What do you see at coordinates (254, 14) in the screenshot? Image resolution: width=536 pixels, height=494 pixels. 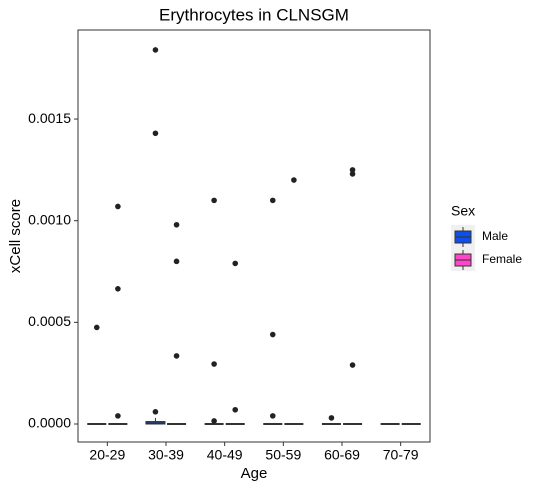 I see `chart-title: Erythrocytes in CLNSGM` at bounding box center [254, 14].